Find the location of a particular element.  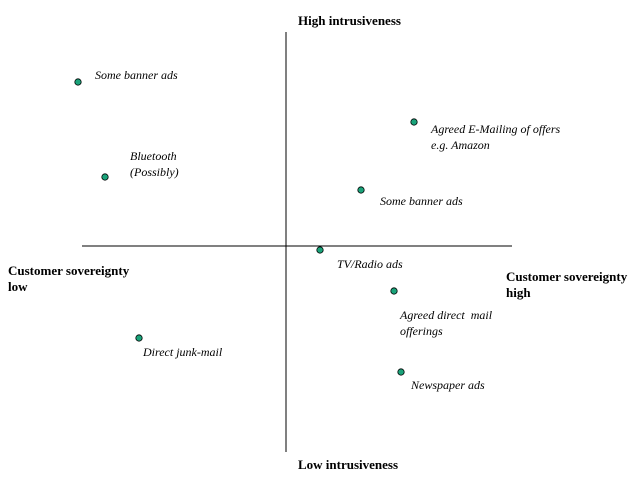

axis-label-high-intrusiveness: High intrusiveness is located at coordinates (349, 20).